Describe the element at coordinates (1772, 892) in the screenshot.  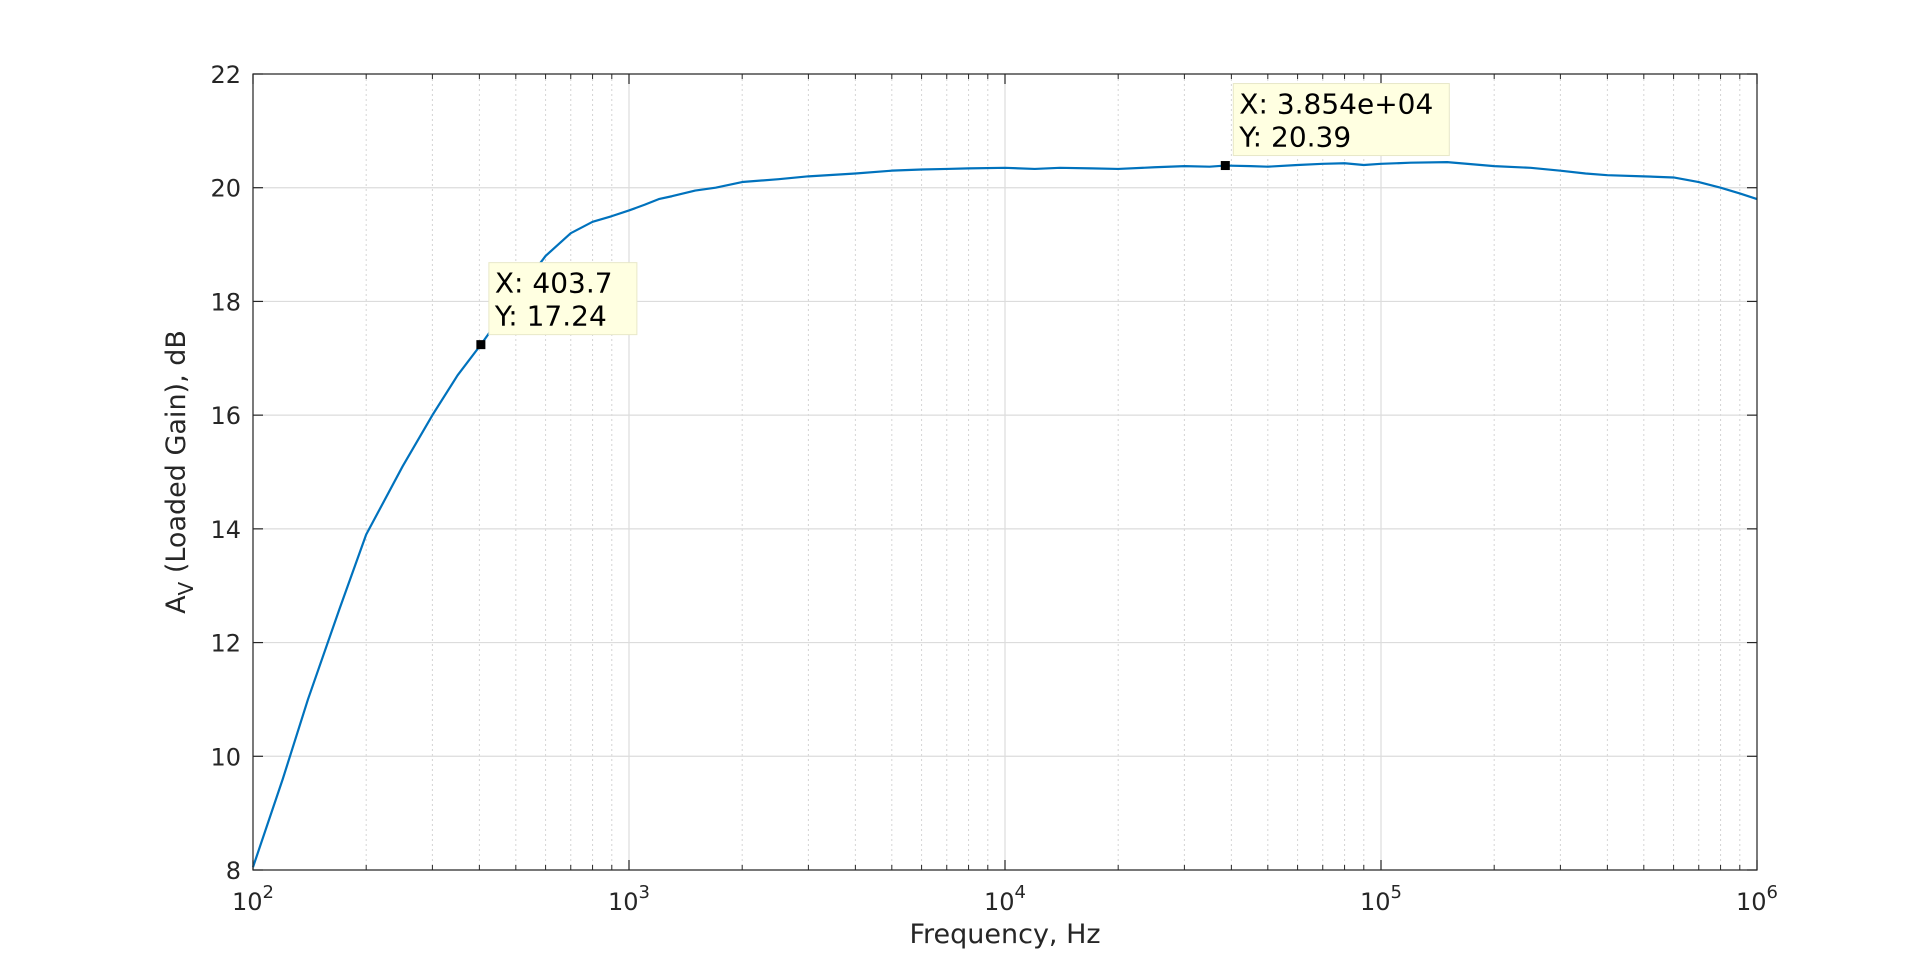
I see `x-tick-exponent: 6` at that location.